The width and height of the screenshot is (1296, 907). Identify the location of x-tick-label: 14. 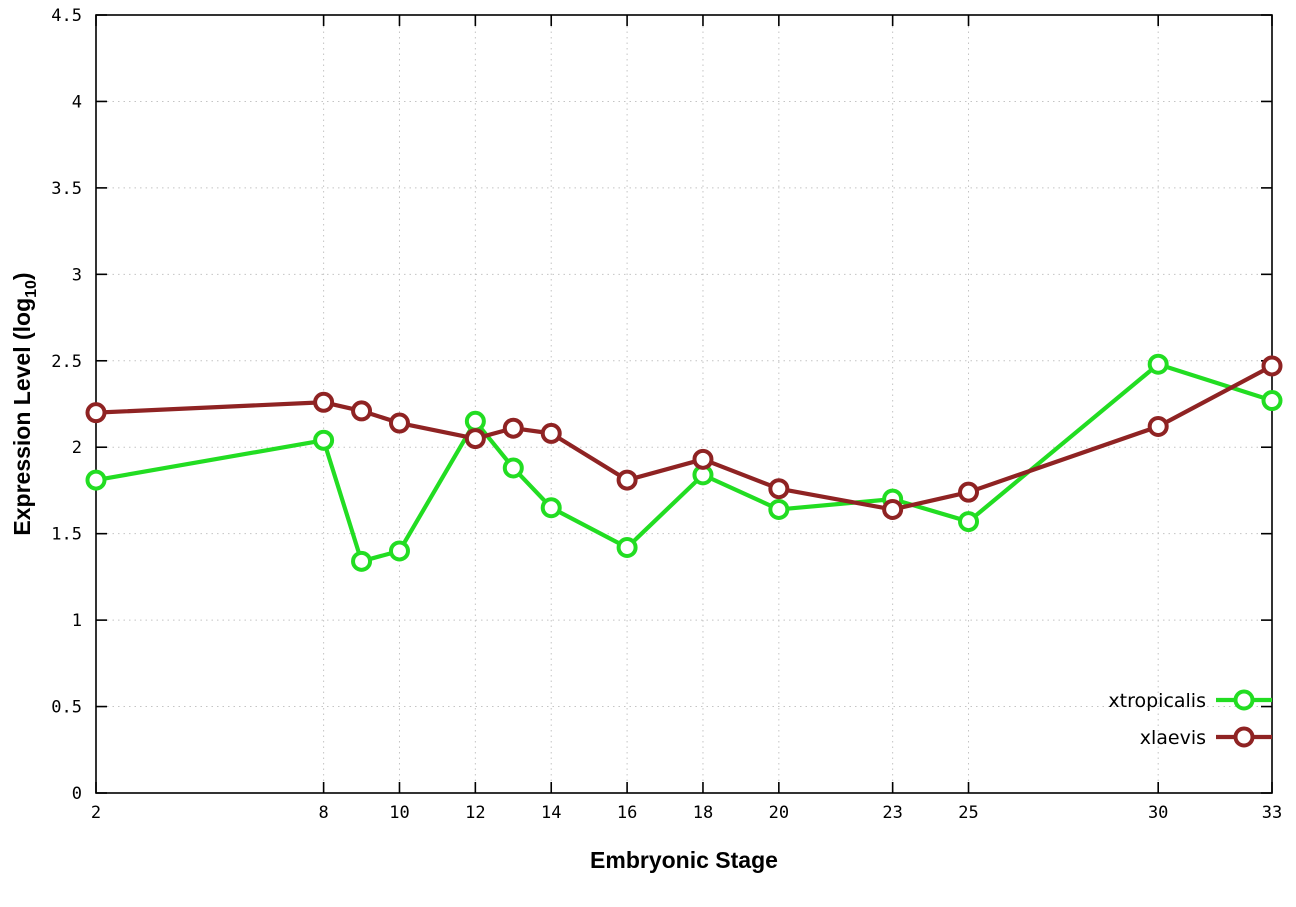
(551, 813).